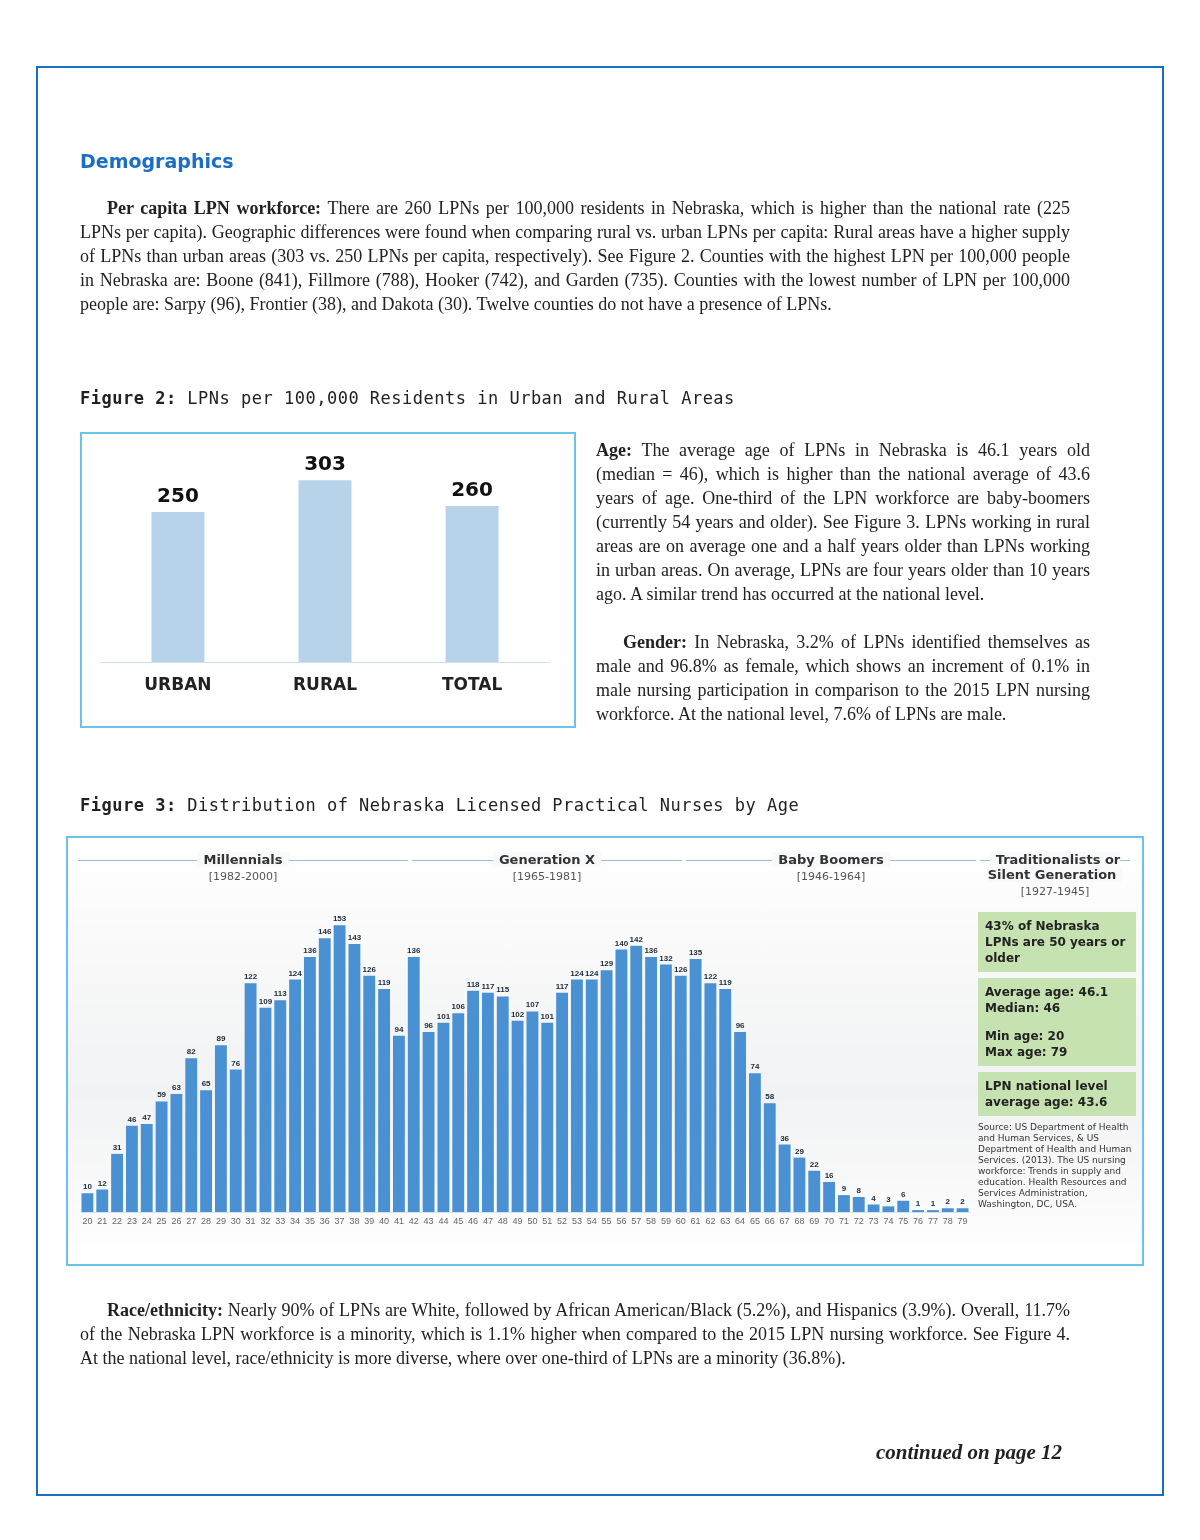  Describe the element at coordinates (547, 876) in the screenshot. I see `text: [1965-1981]` at that location.